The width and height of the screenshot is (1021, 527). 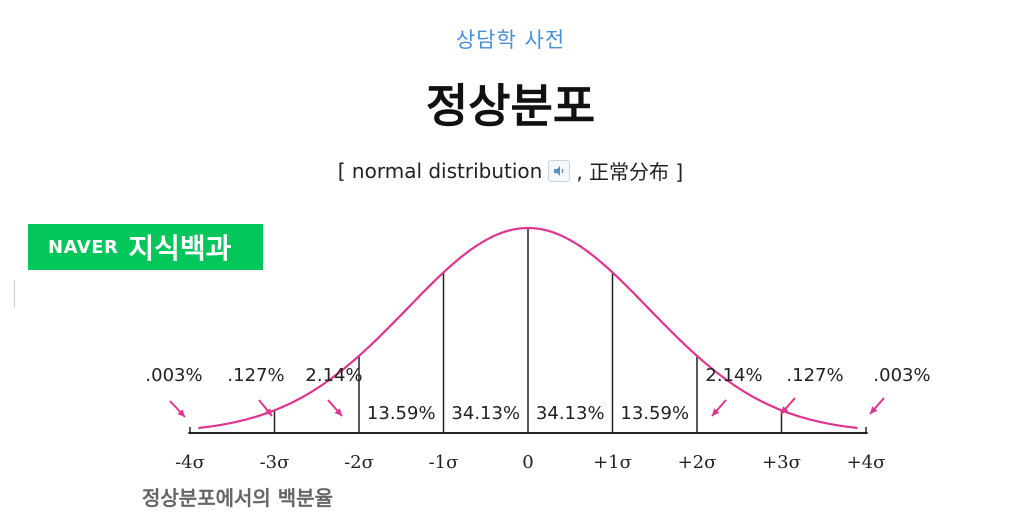 I want to click on subtitle: [ normal distribution , 正常分布 ], so click(x=510, y=170).